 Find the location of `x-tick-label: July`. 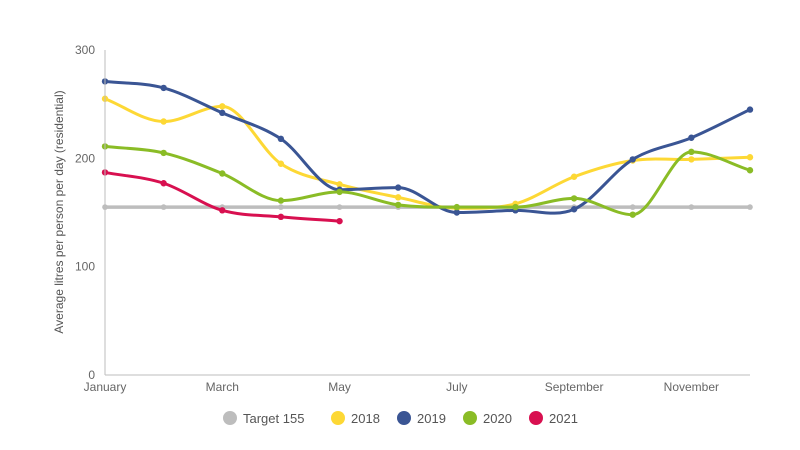

x-tick-label: July is located at coordinates (456, 387).